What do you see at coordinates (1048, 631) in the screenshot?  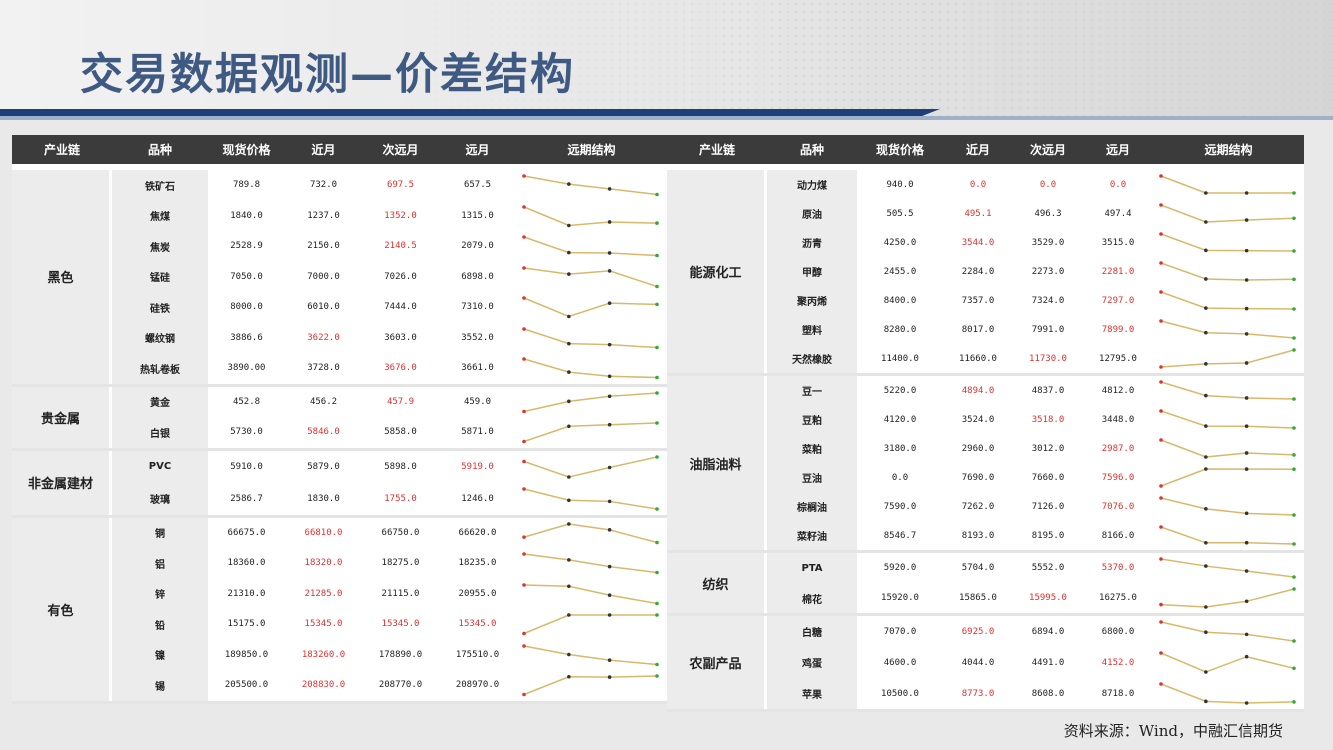 I see `next-price: 6894.0` at bounding box center [1048, 631].